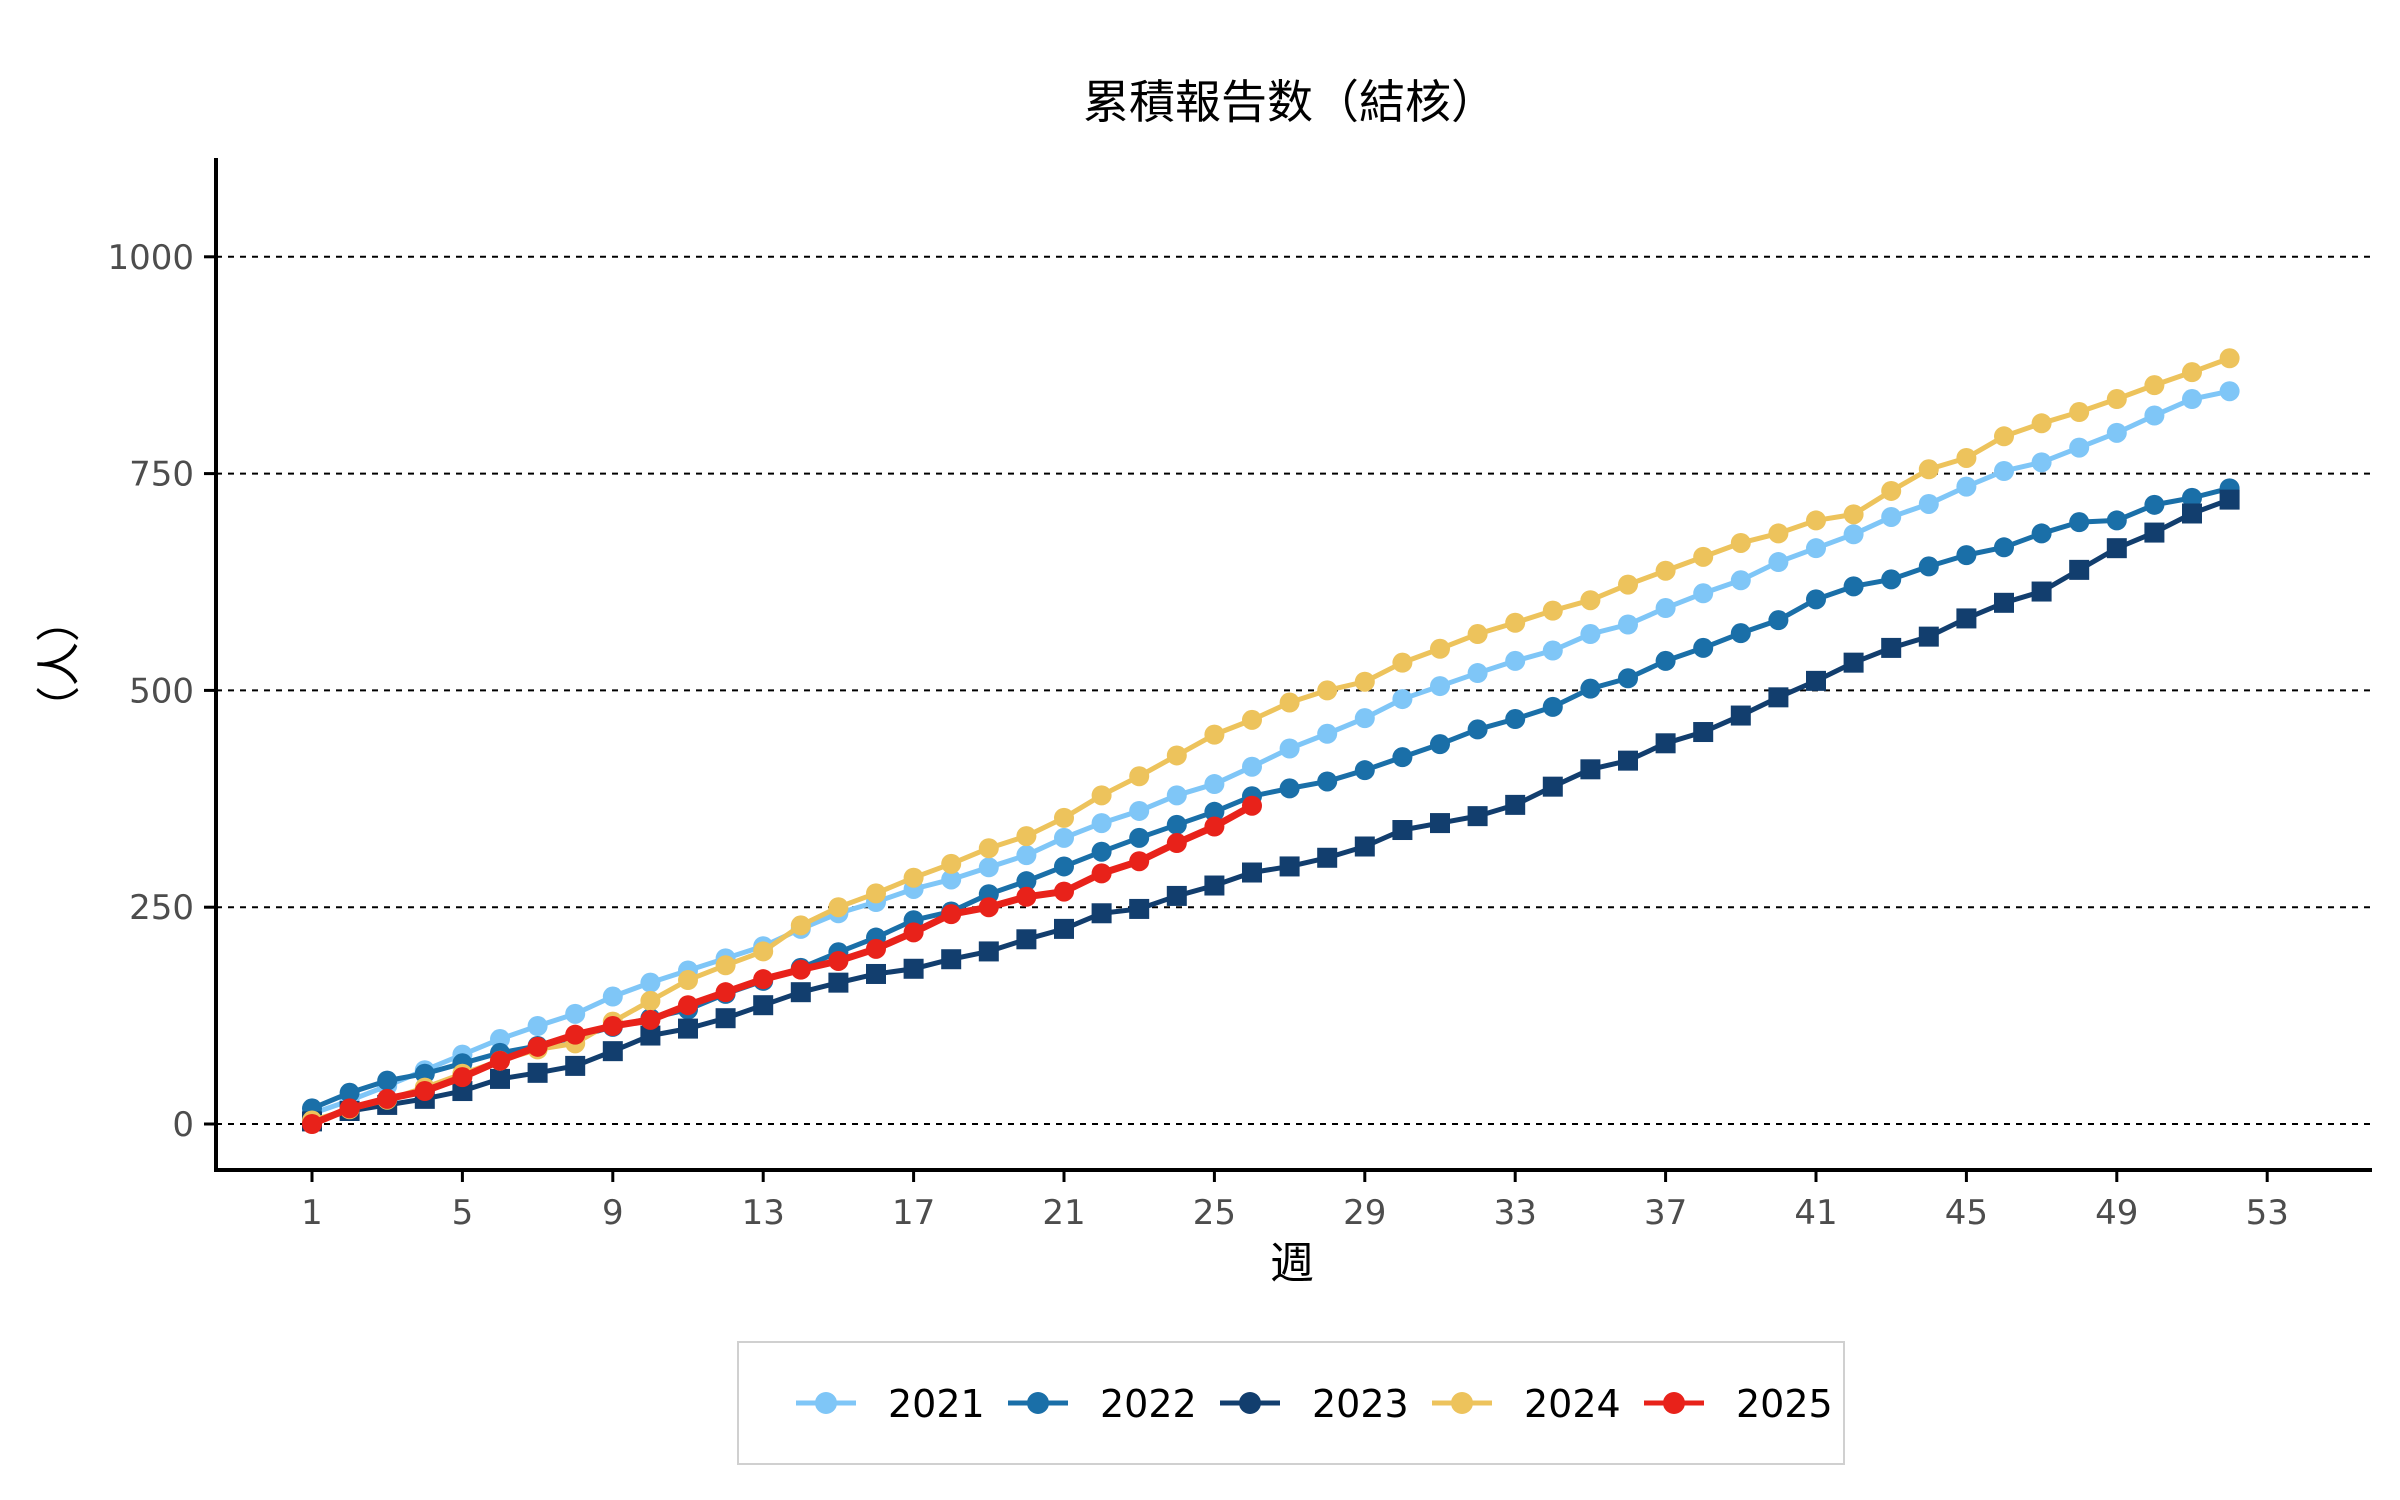 The image size is (2400, 1500). What do you see at coordinates (2267, 1213) in the screenshot?
I see `x-tick-label: 53` at bounding box center [2267, 1213].